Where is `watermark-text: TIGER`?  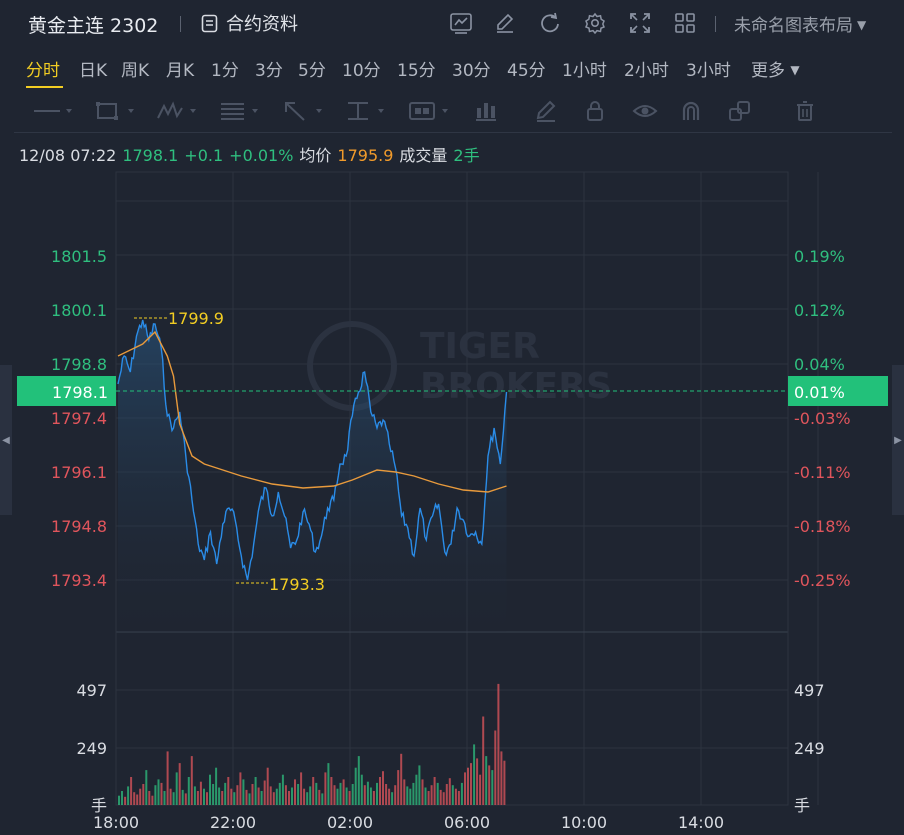 watermark-text: TIGER is located at coordinates (480, 346).